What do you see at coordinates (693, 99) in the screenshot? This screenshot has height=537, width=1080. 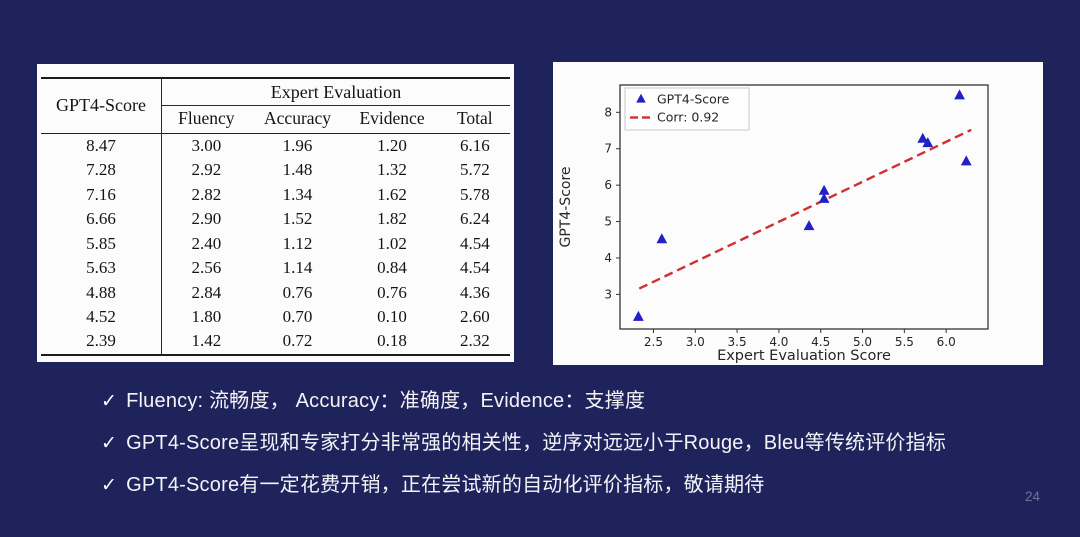 I see `legend-label-gpt4-score: GPT4-Score` at bounding box center [693, 99].